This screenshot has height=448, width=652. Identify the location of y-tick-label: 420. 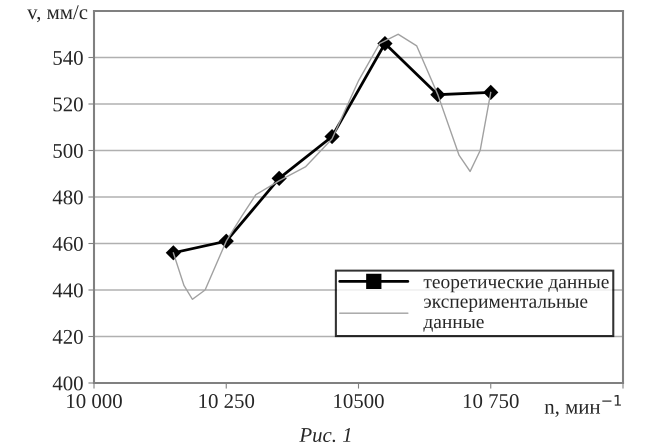
(67, 337).